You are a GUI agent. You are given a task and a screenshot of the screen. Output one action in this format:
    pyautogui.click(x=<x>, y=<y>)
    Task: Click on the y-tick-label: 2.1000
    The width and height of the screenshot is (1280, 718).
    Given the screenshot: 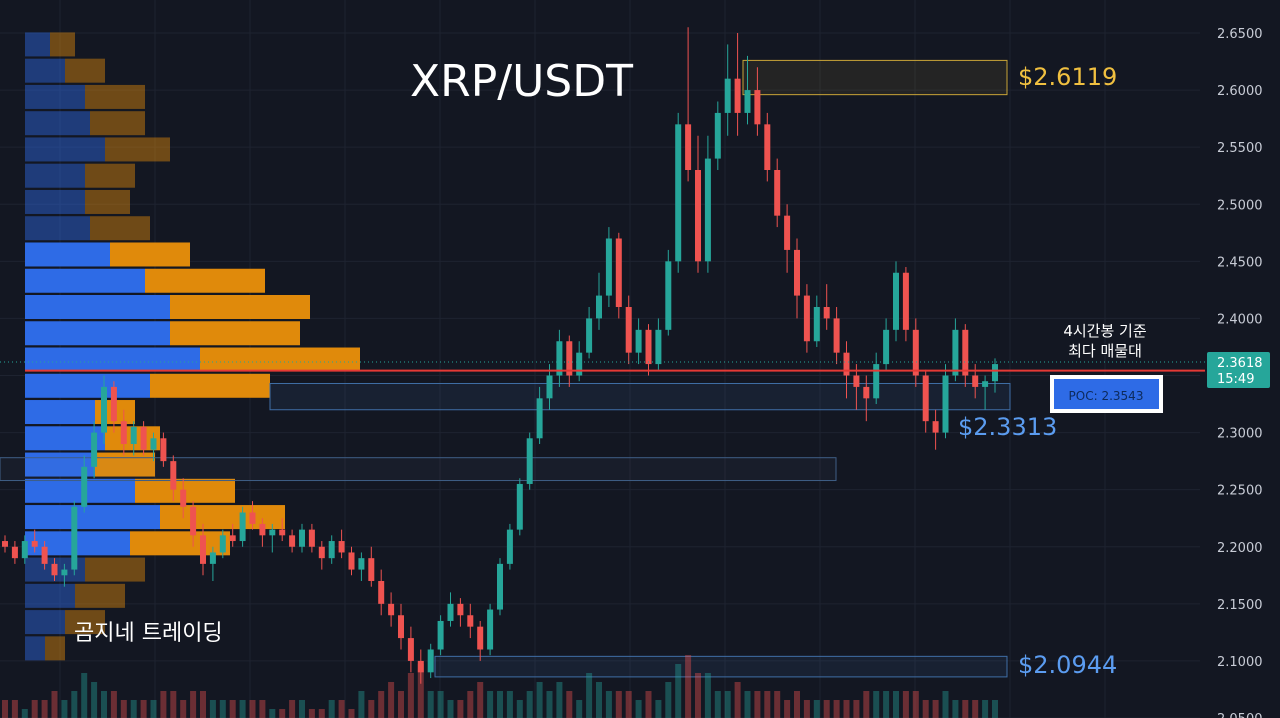 What is the action you would take?
    pyautogui.click(x=1240, y=662)
    